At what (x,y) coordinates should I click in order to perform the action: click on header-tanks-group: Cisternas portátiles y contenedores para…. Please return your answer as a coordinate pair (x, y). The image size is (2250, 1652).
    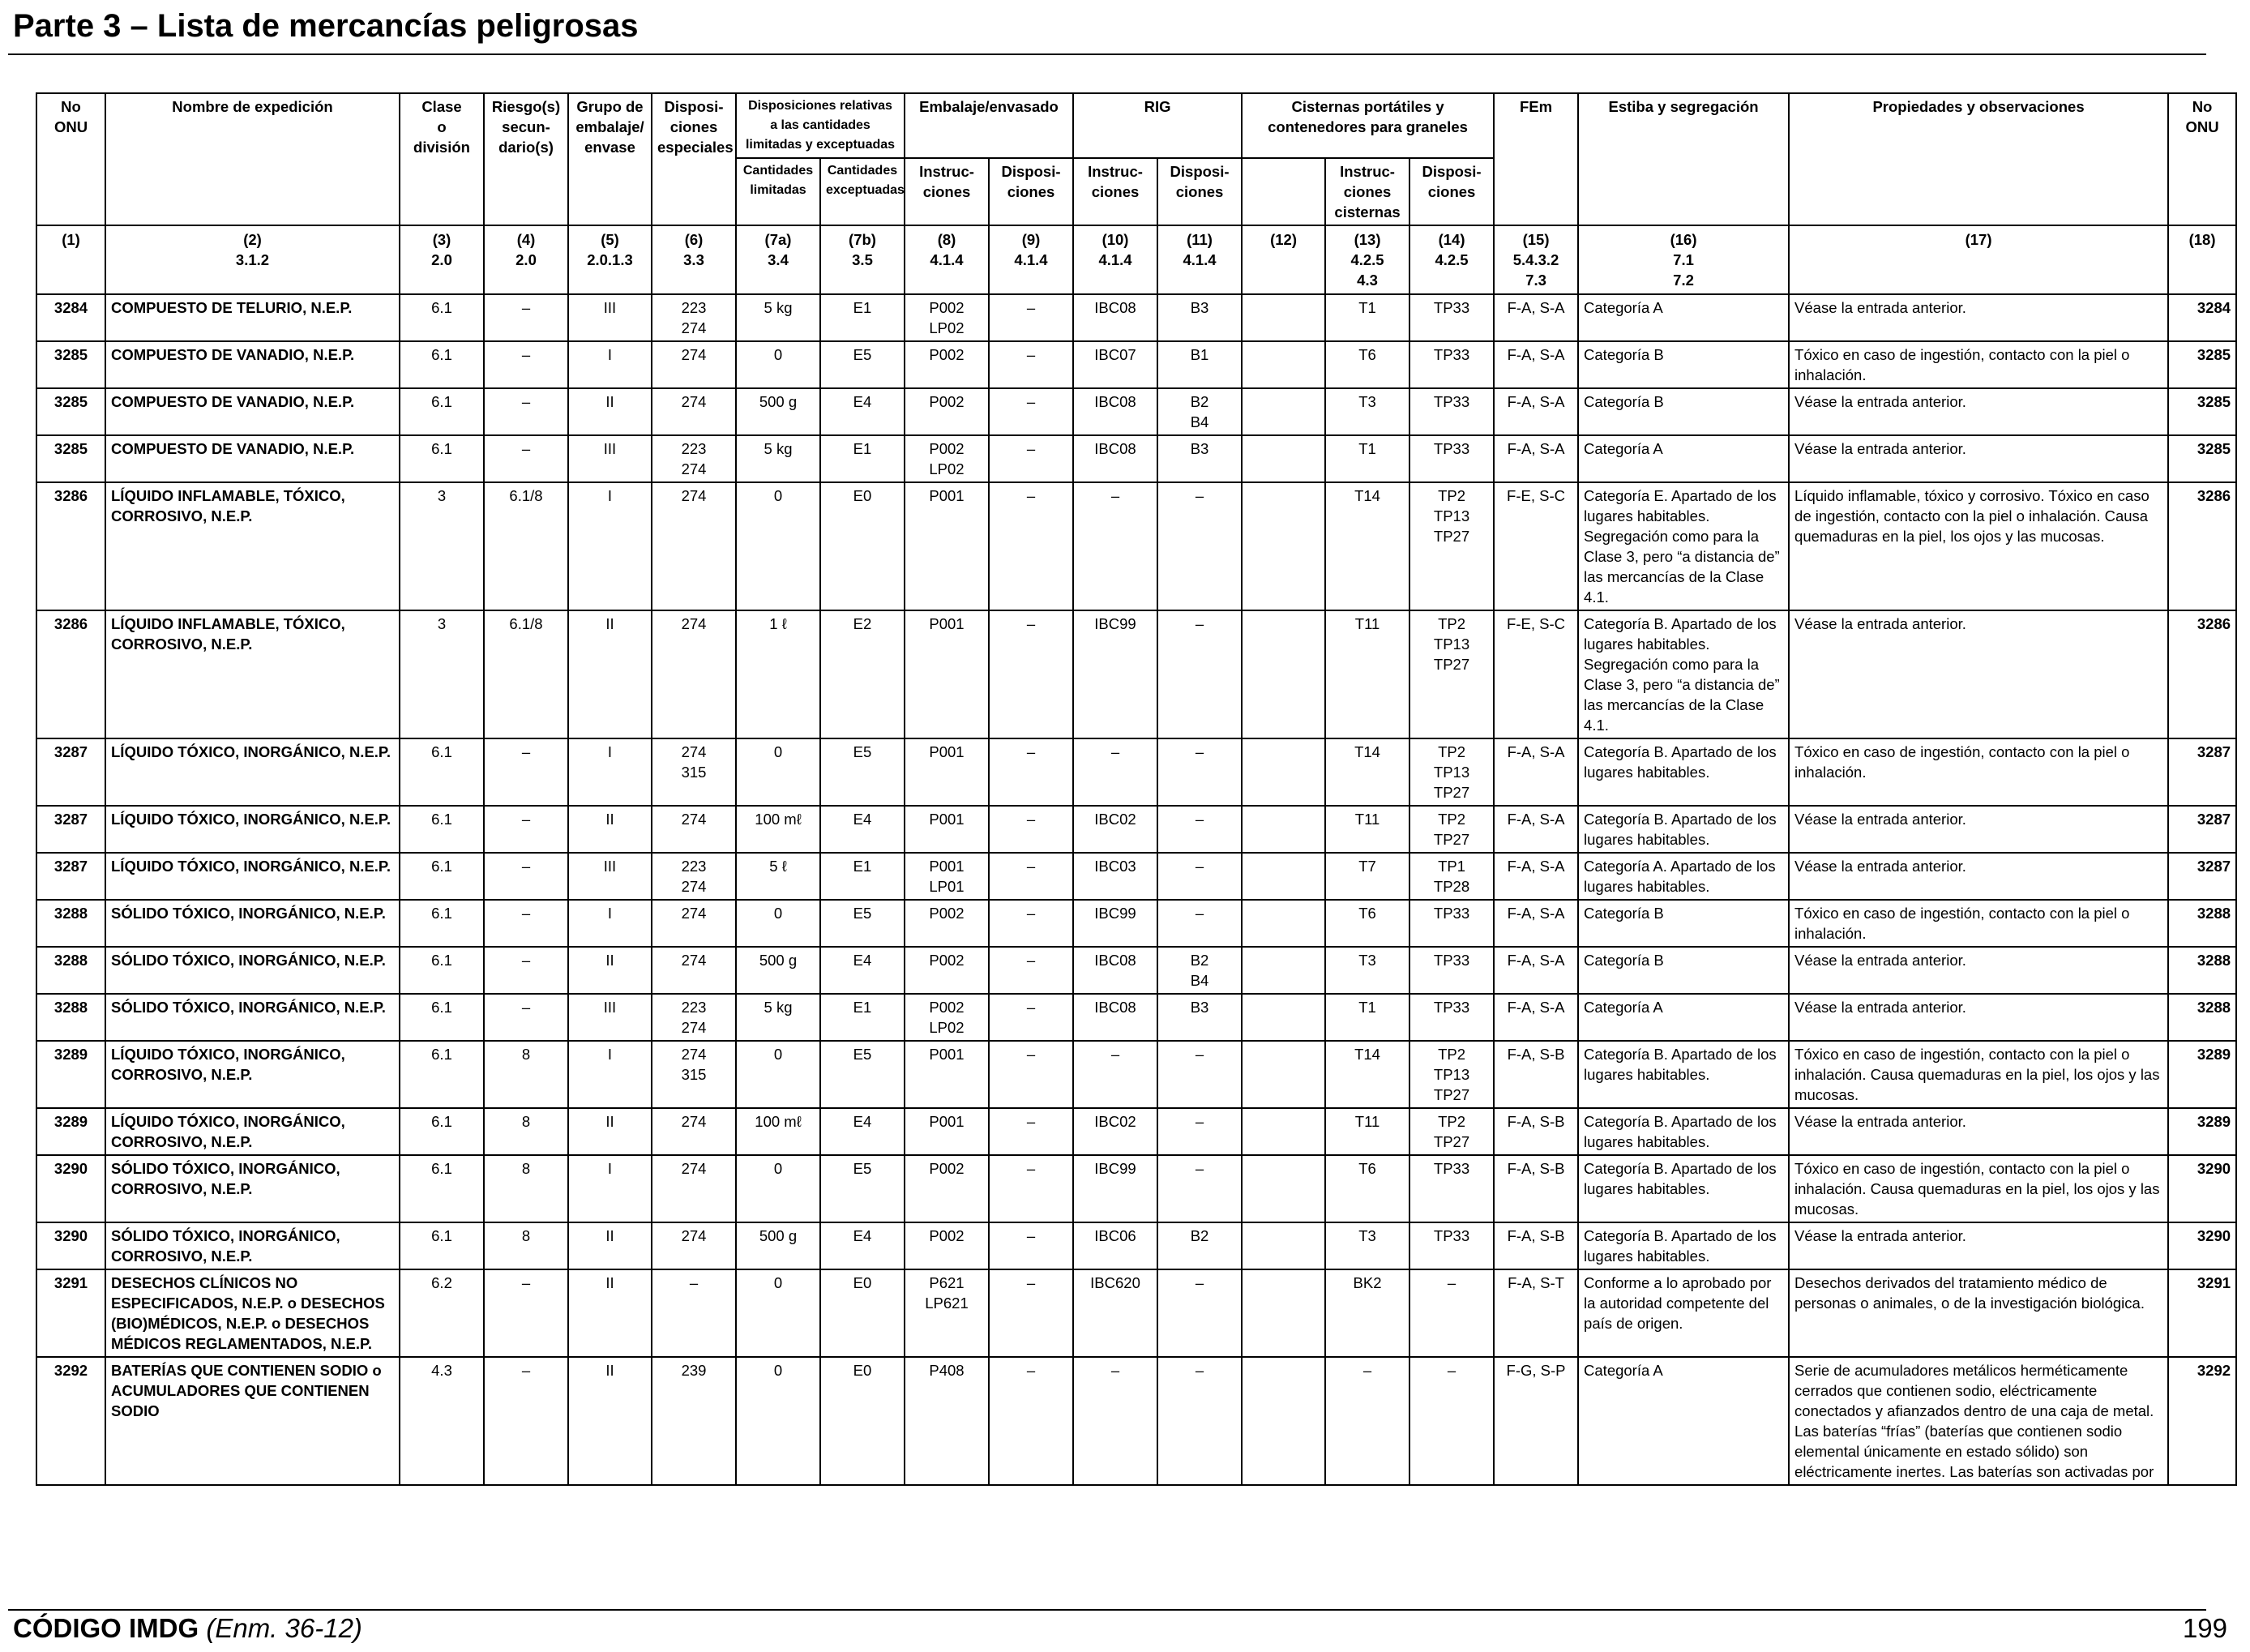
    Looking at the image, I should click on (1368, 126).